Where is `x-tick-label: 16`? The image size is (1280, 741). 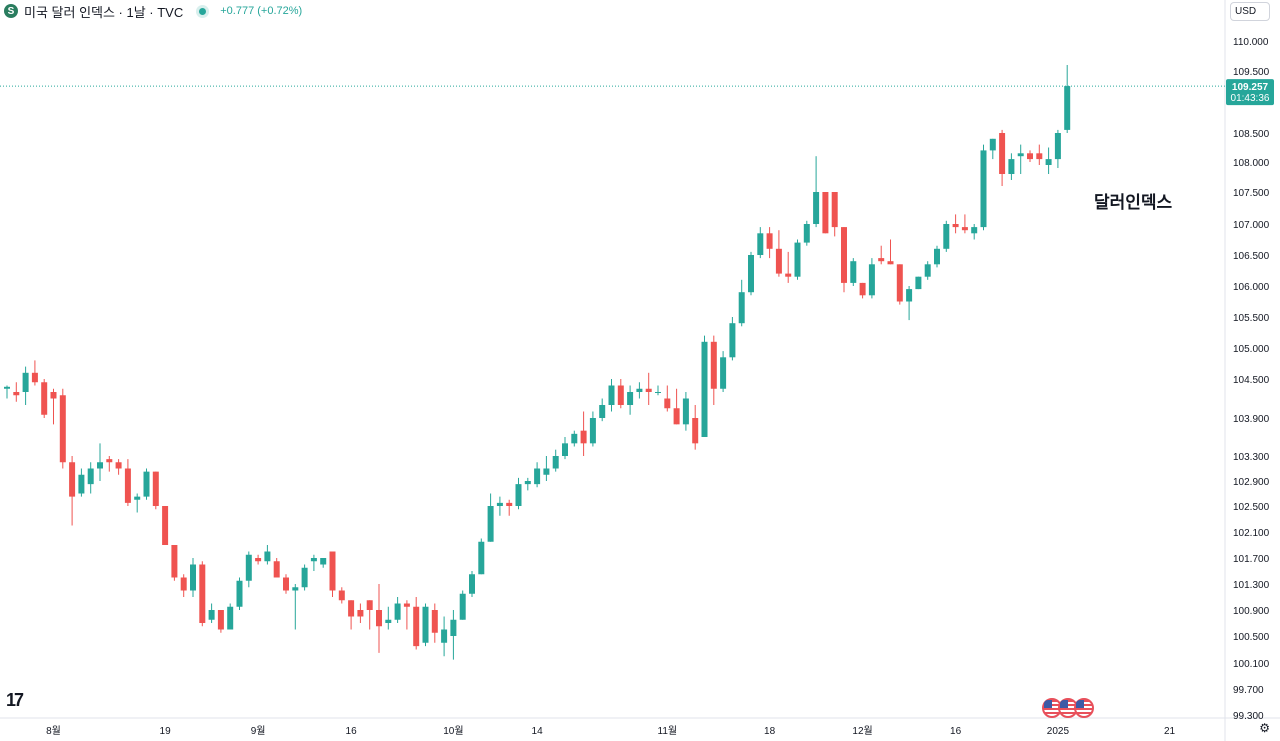 x-tick-label: 16 is located at coordinates (352, 731).